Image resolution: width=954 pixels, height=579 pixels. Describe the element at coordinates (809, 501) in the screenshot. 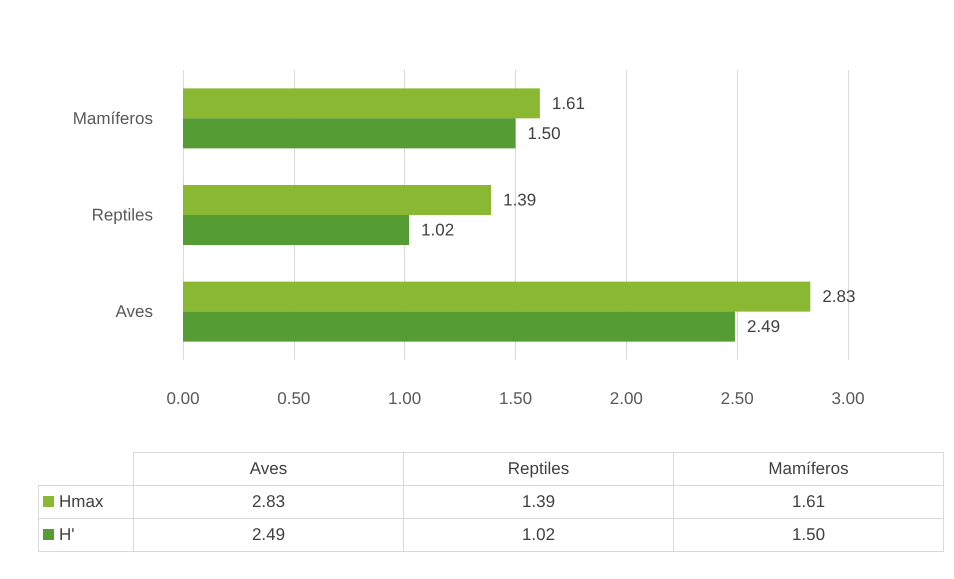

I see `text: 1.61` at that location.